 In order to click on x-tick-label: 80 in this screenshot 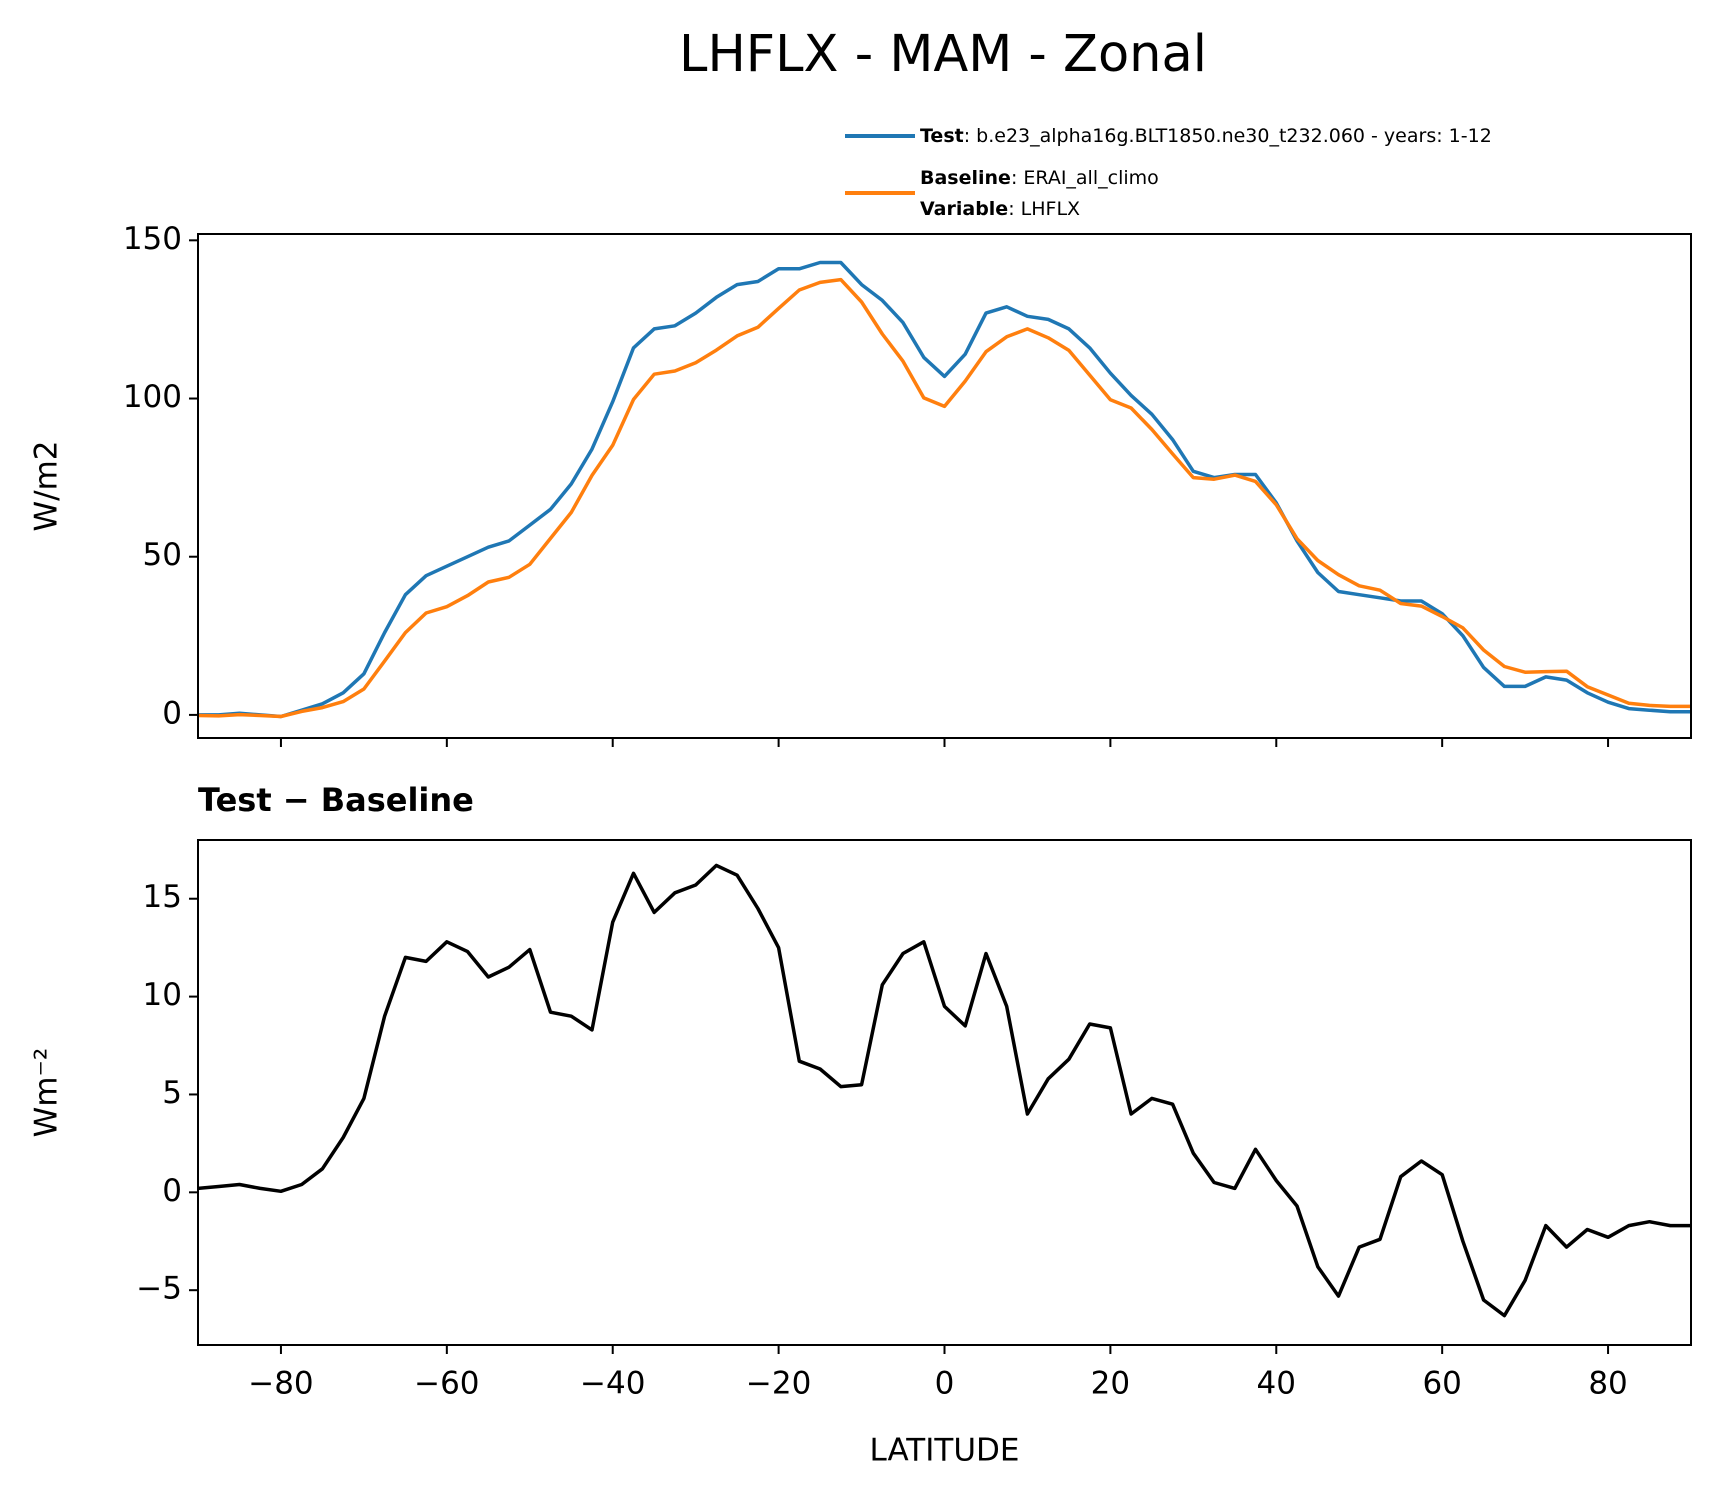, I will do `click(1607, 1384)`.